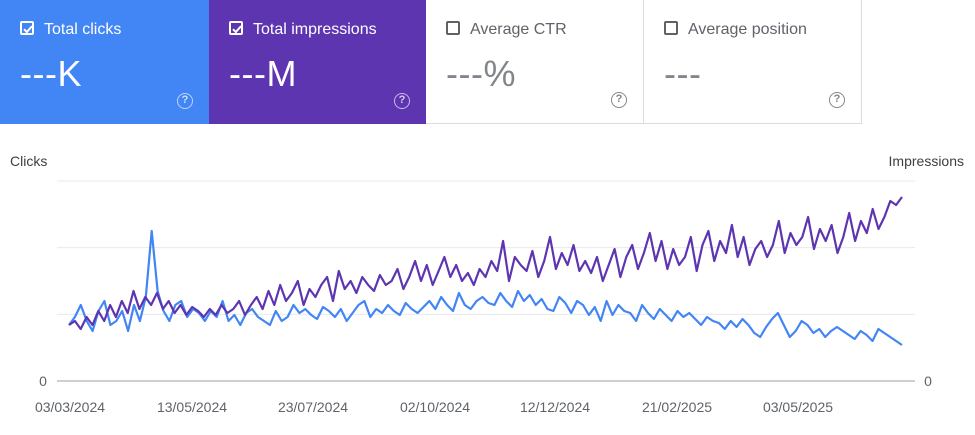  I want to click on x-tick-label: 03/05/2025, so click(798, 407).